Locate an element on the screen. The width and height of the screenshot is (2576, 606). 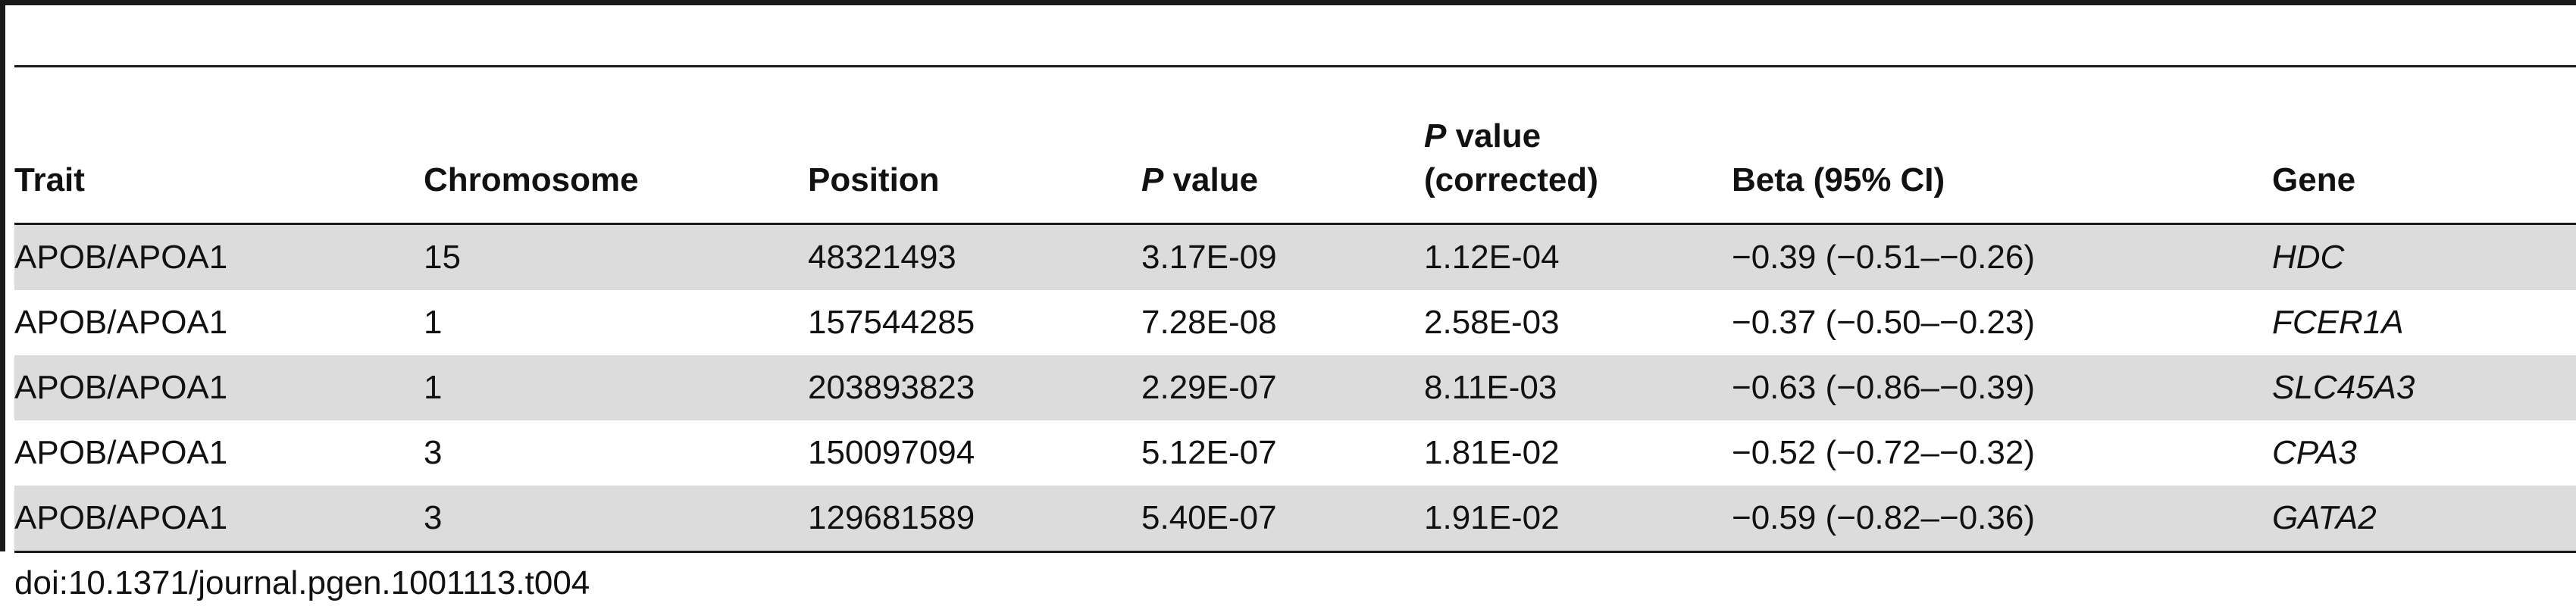
cell-gene: FCER1A is located at coordinates (2338, 322).